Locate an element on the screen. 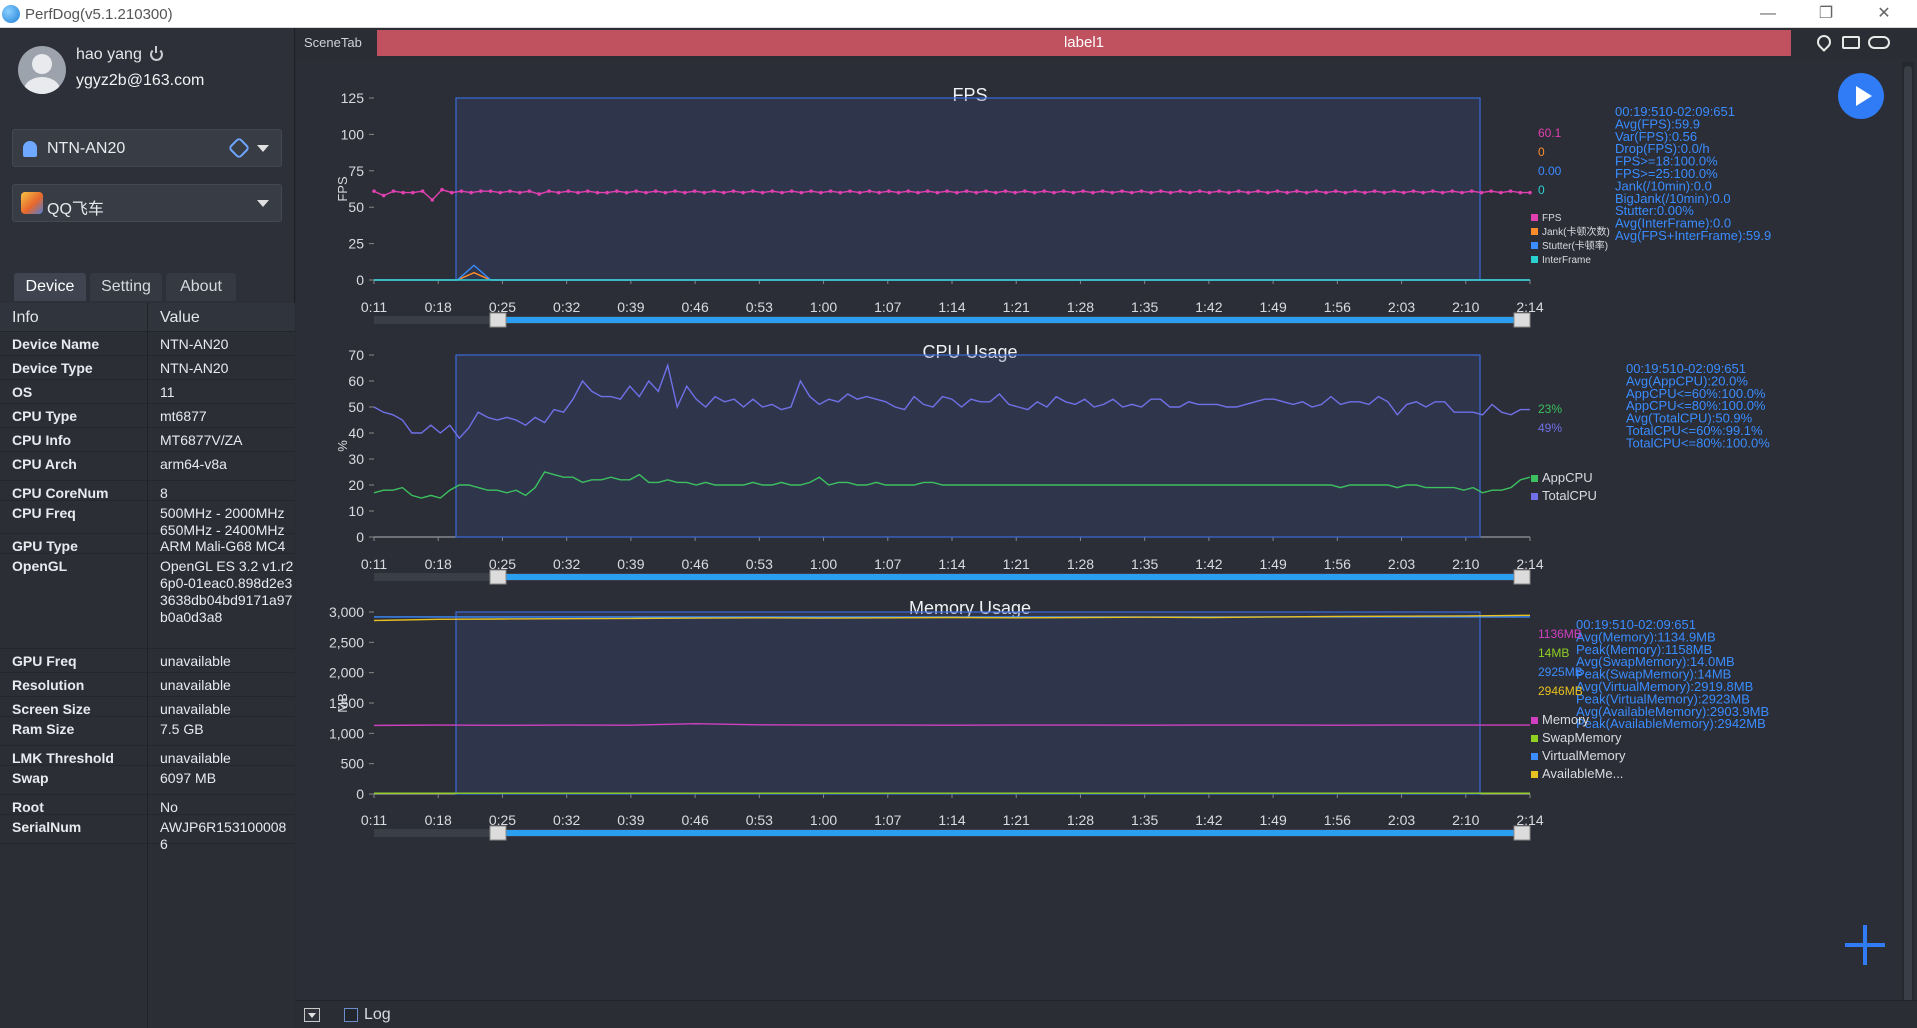 The height and width of the screenshot is (1028, 1917). device-select: NTN-AN20 is located at coordinates (147, 148).